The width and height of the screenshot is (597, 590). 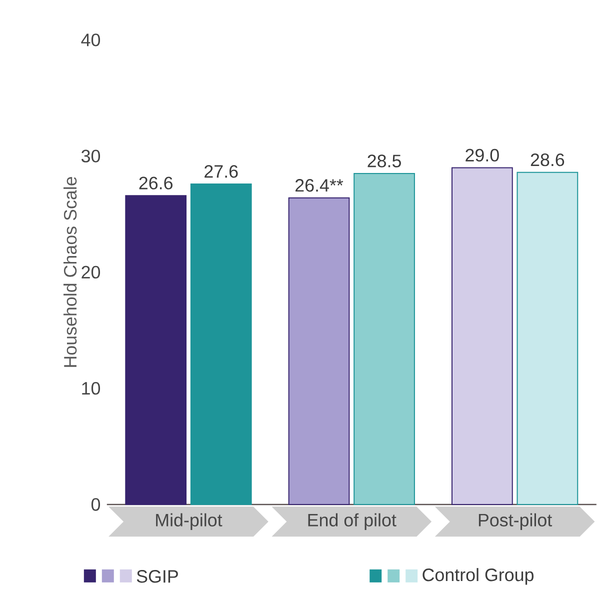 I want to click on data-label: 28.5, so click(x=384, y=161).